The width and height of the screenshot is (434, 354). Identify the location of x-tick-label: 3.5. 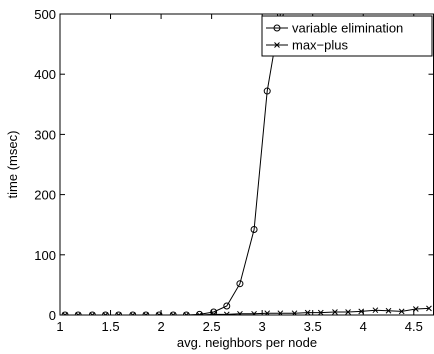
(313, 326).